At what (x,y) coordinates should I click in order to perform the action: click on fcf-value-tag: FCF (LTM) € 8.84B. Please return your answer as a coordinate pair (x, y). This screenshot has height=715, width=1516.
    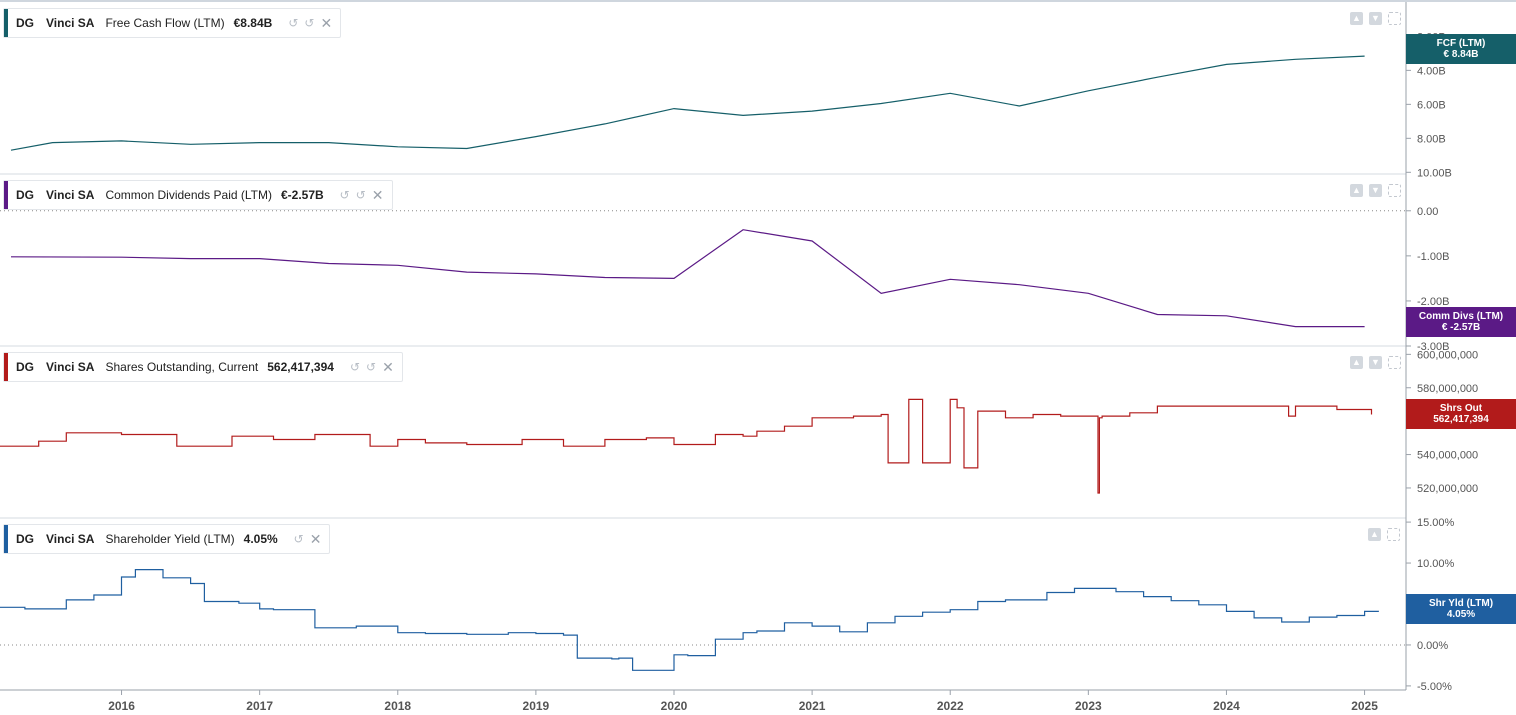
    Looking at the image, I should click on (1461, 49).